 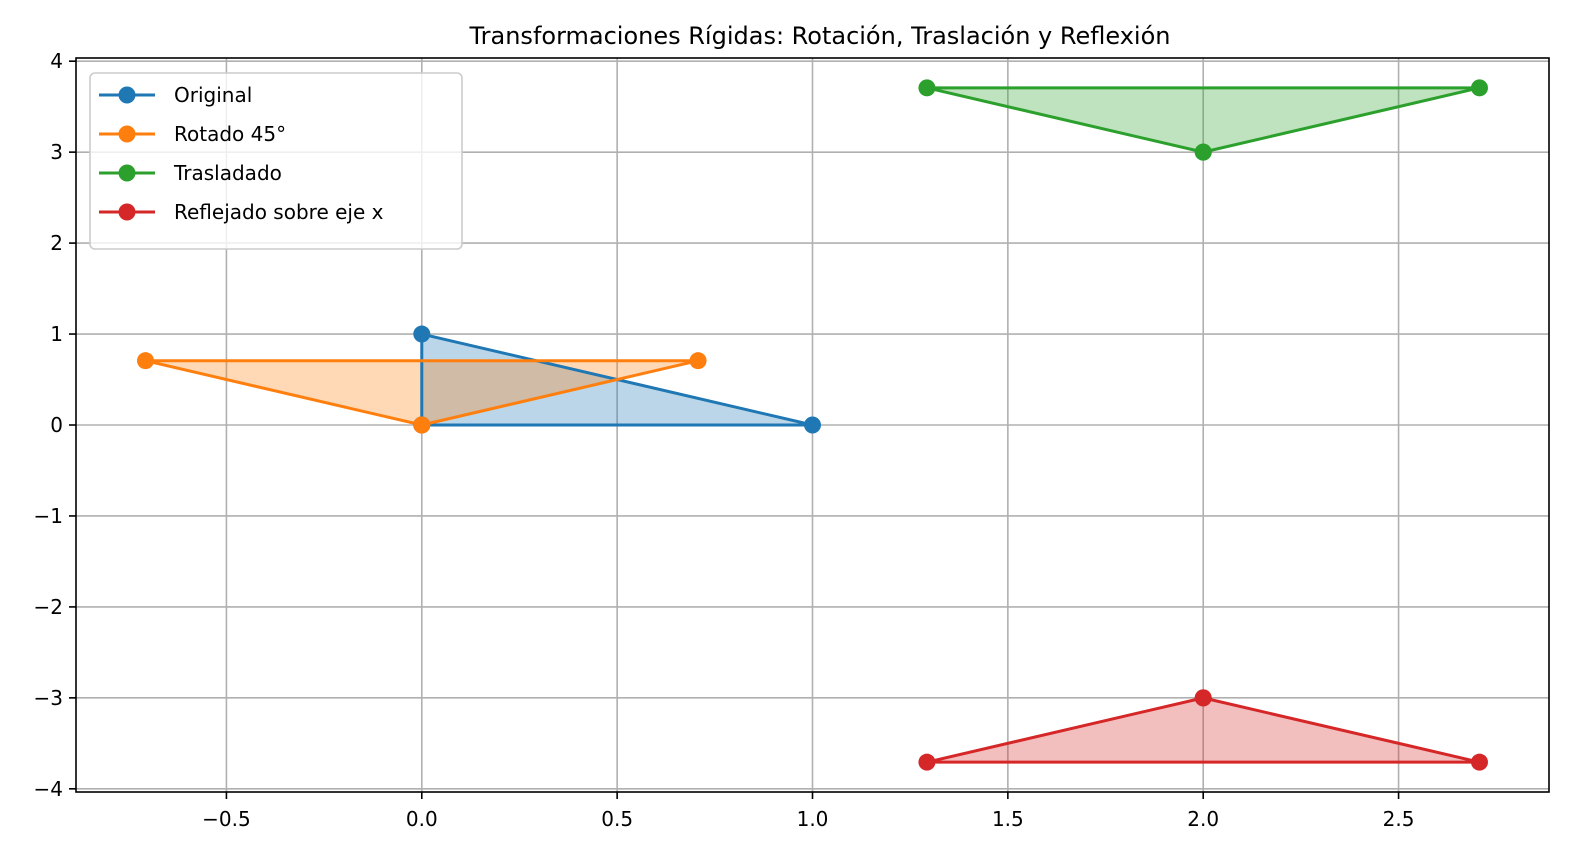 What do you see at coordinates (230, 134) in the screenshot?
I see `legend-label-1: Rotado 45°` at bounding box center [230, 134].